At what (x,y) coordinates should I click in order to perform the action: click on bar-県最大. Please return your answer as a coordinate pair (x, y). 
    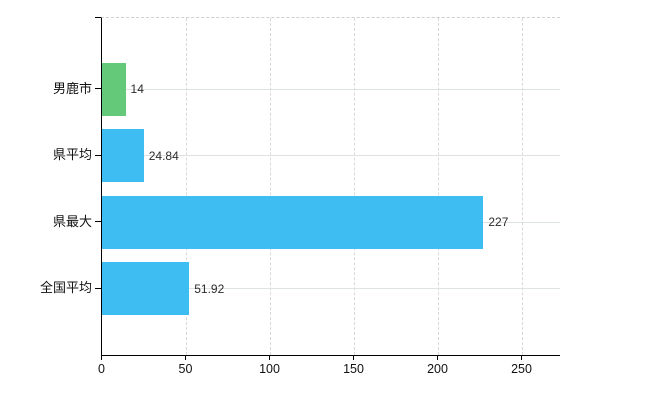
    Looking at the image, I should click on (293, 222).